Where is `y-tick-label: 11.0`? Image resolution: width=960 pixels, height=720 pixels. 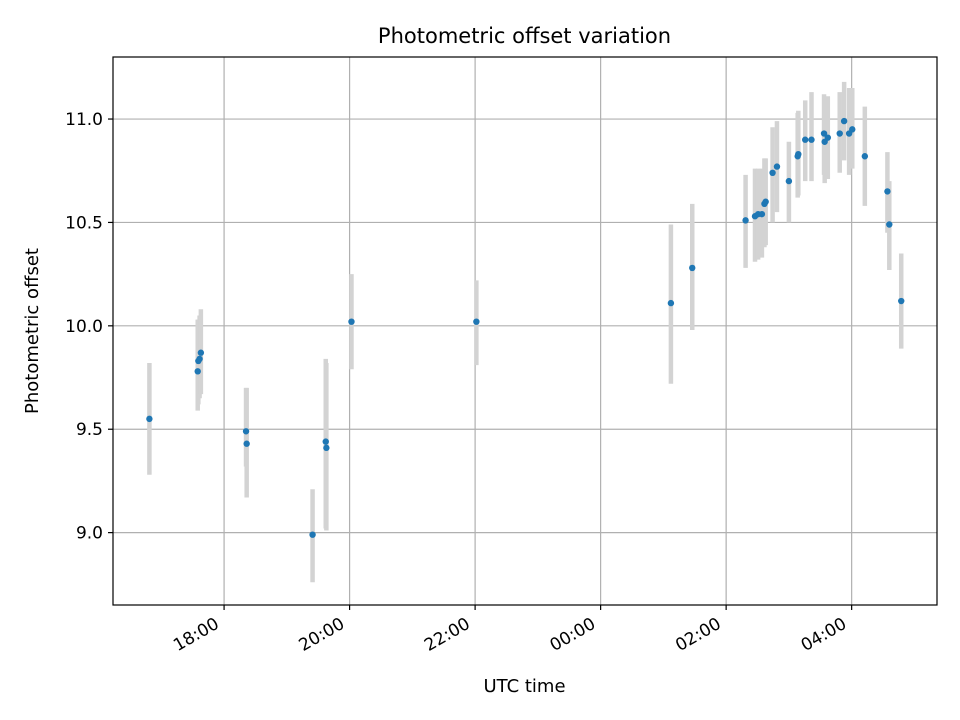
y-tick-label: 11.0 is located at coordinates (84, 120).